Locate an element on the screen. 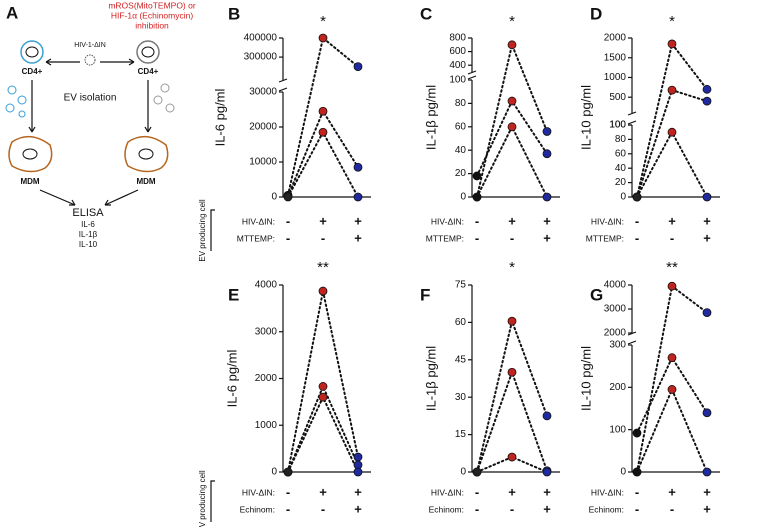 The image size is (760, 527). y-tick-label: 80 is located at coordinates (461, 103).